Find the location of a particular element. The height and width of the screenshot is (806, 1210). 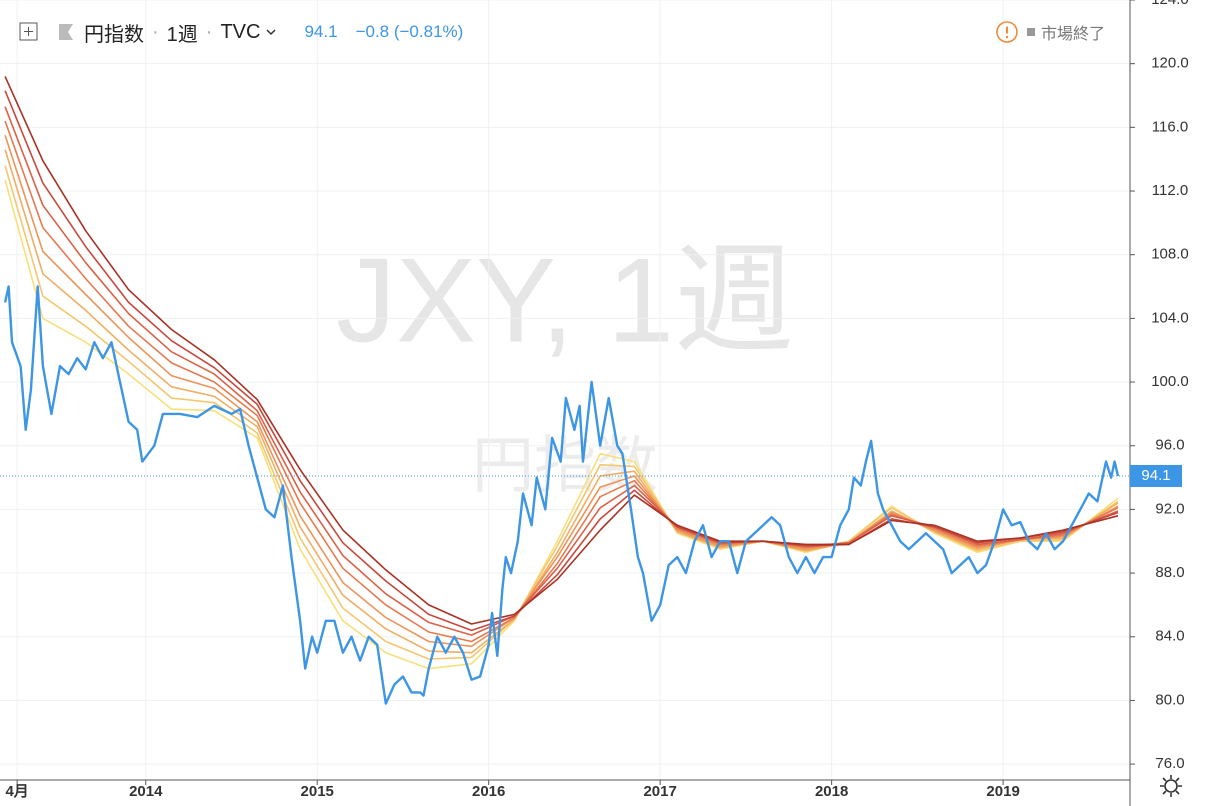

dropdown-icon is located at coordinates (271, 32).